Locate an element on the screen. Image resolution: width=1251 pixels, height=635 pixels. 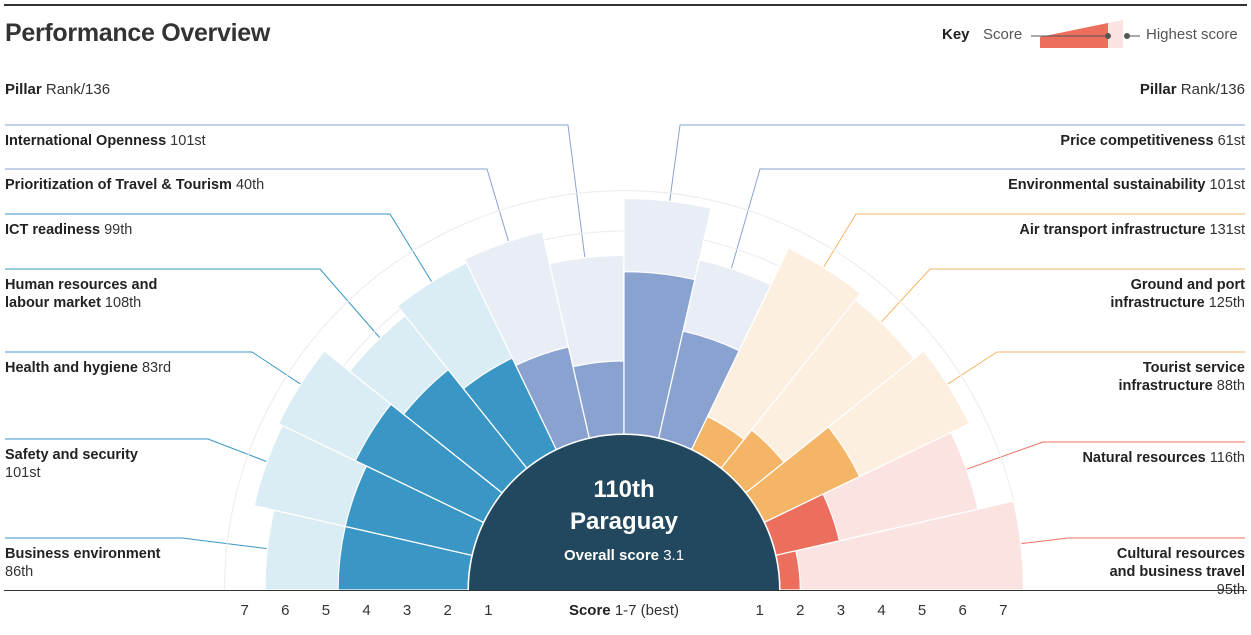
bar-score-cultural-resources-and-business-travel is located at coordinates (788, 570).